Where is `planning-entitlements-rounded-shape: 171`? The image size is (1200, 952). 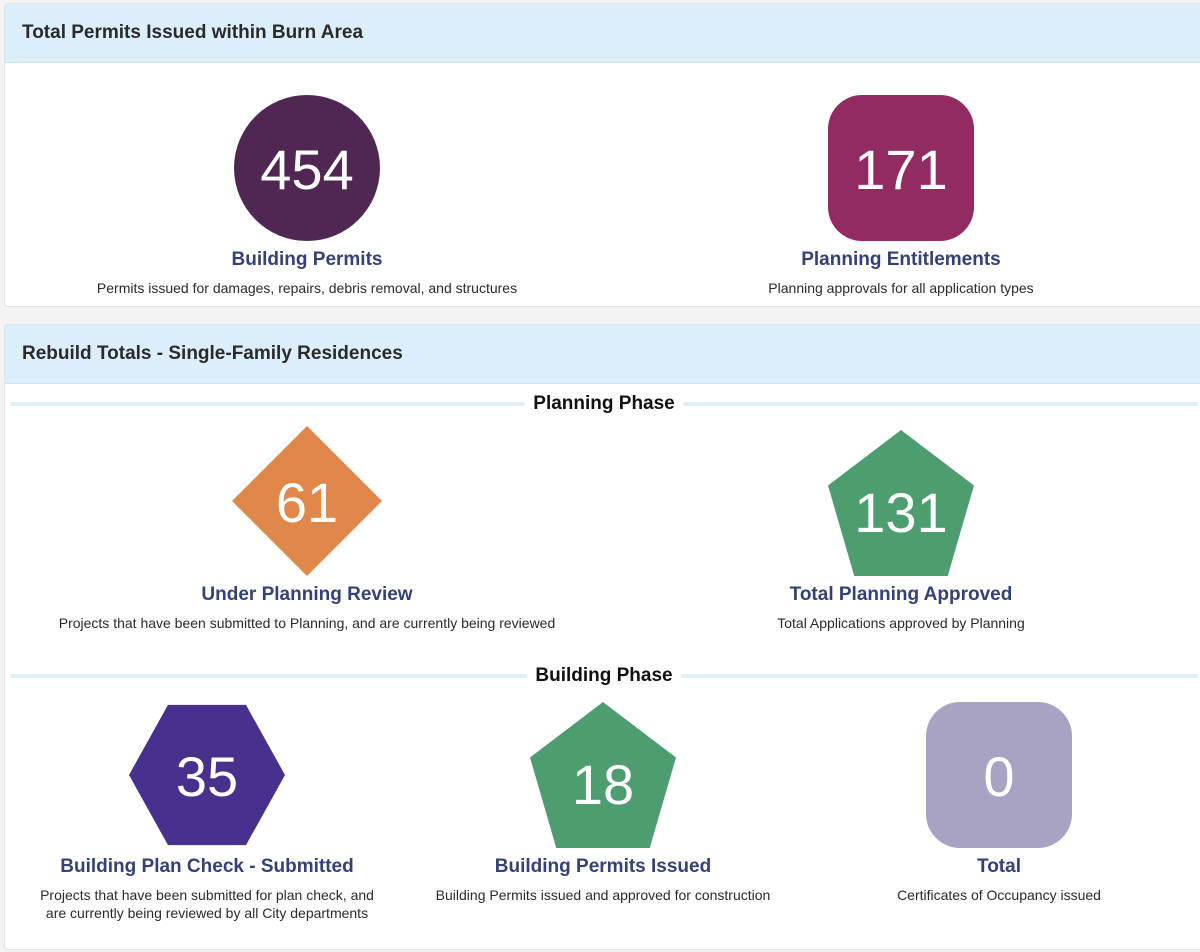
planning-entitlements-rounded-shape: 171 is located at coordinates (901, 168).